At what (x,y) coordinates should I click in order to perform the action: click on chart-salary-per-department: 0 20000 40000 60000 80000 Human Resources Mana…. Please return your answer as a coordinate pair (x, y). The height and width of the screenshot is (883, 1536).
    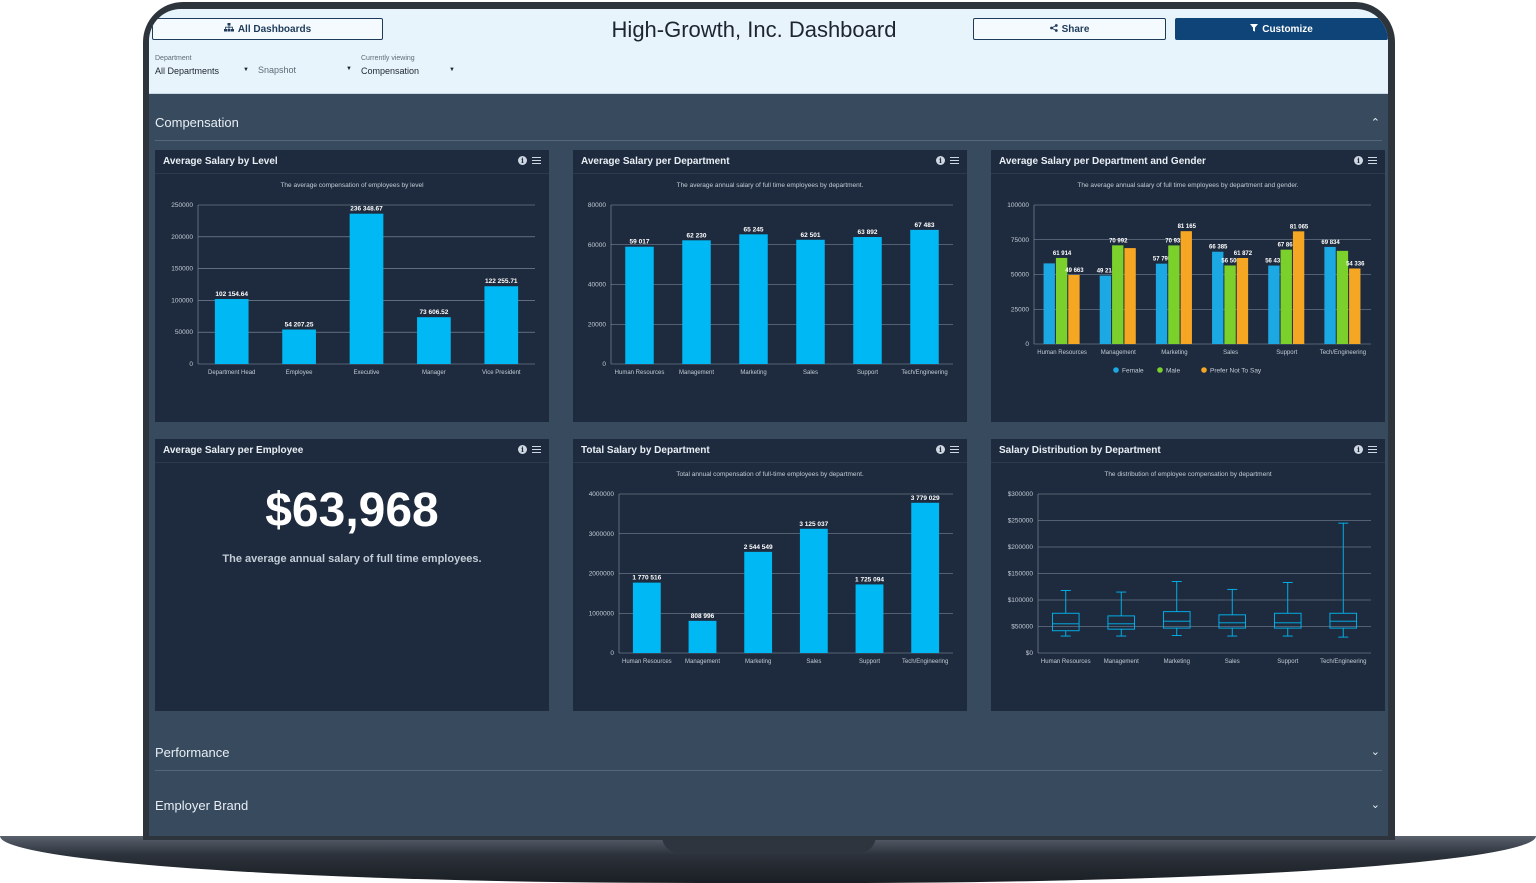
    Looking at the image, I should click on (770, 289).